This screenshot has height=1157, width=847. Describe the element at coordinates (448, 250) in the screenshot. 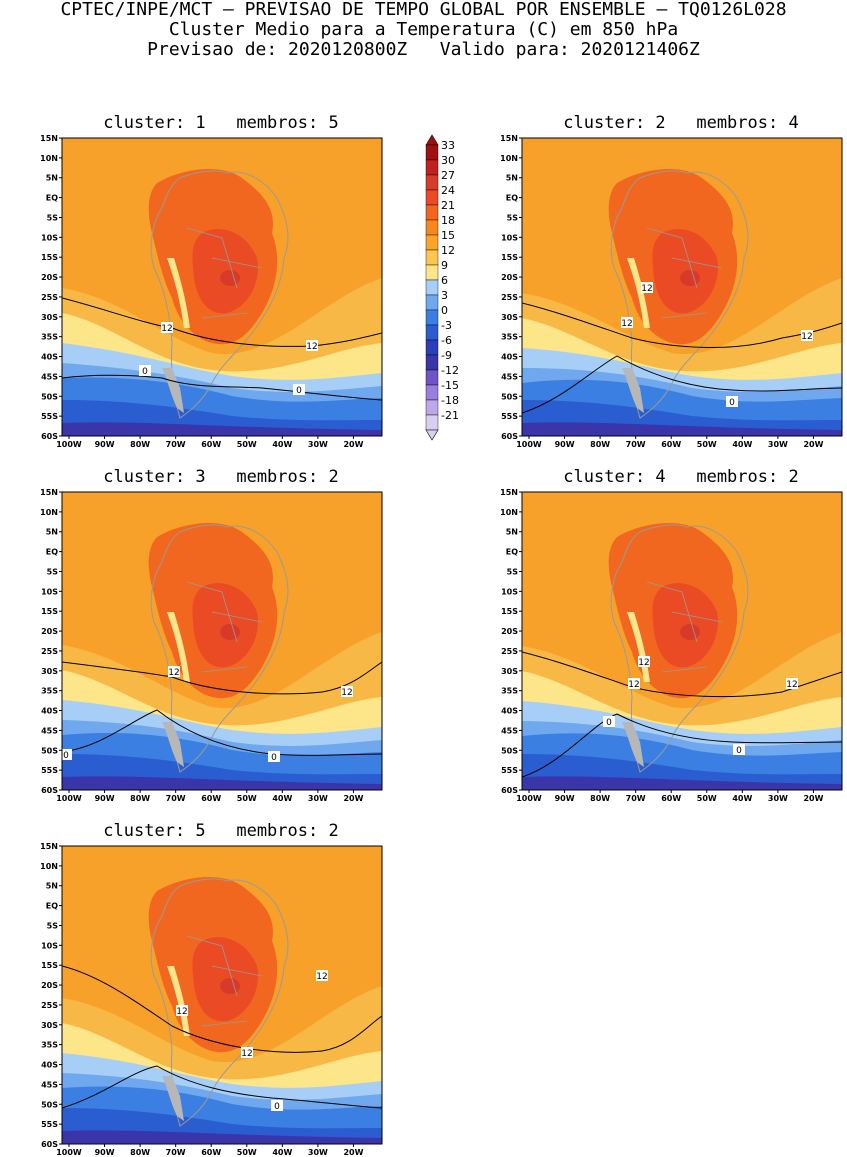

I see `colorbar-label: 12` at that location.